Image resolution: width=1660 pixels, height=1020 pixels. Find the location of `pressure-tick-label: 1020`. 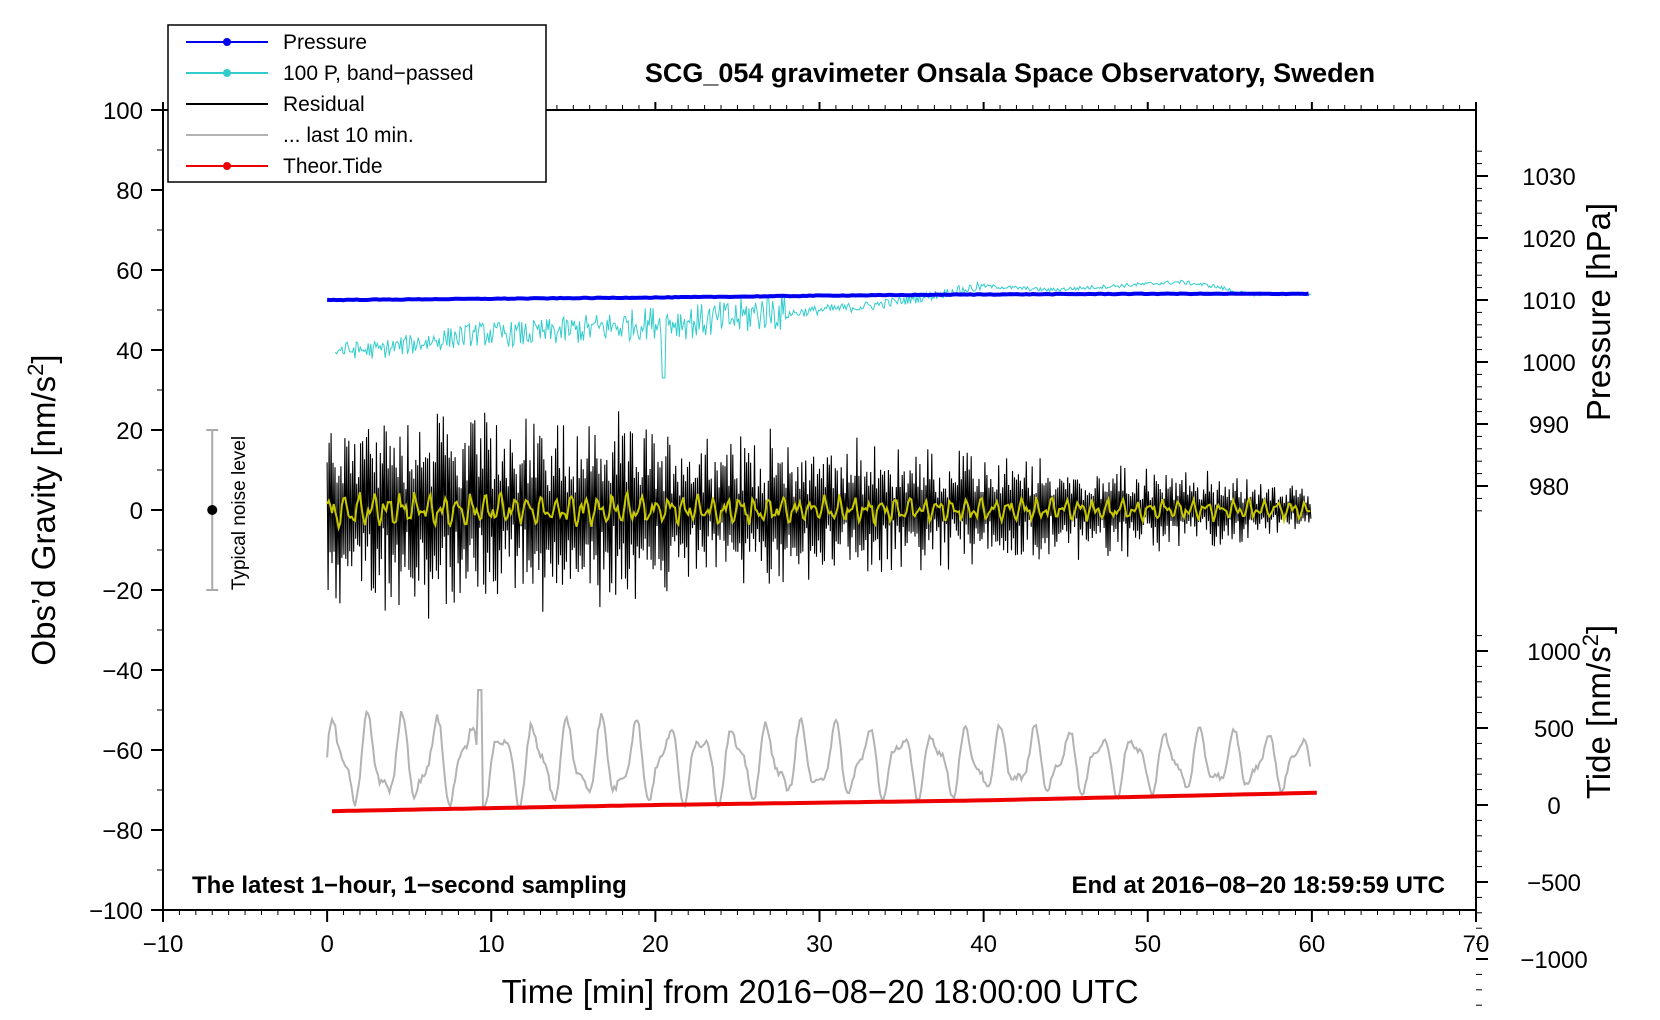

pressure-tick-label: 1020 is located at coordinates (1548, 239).